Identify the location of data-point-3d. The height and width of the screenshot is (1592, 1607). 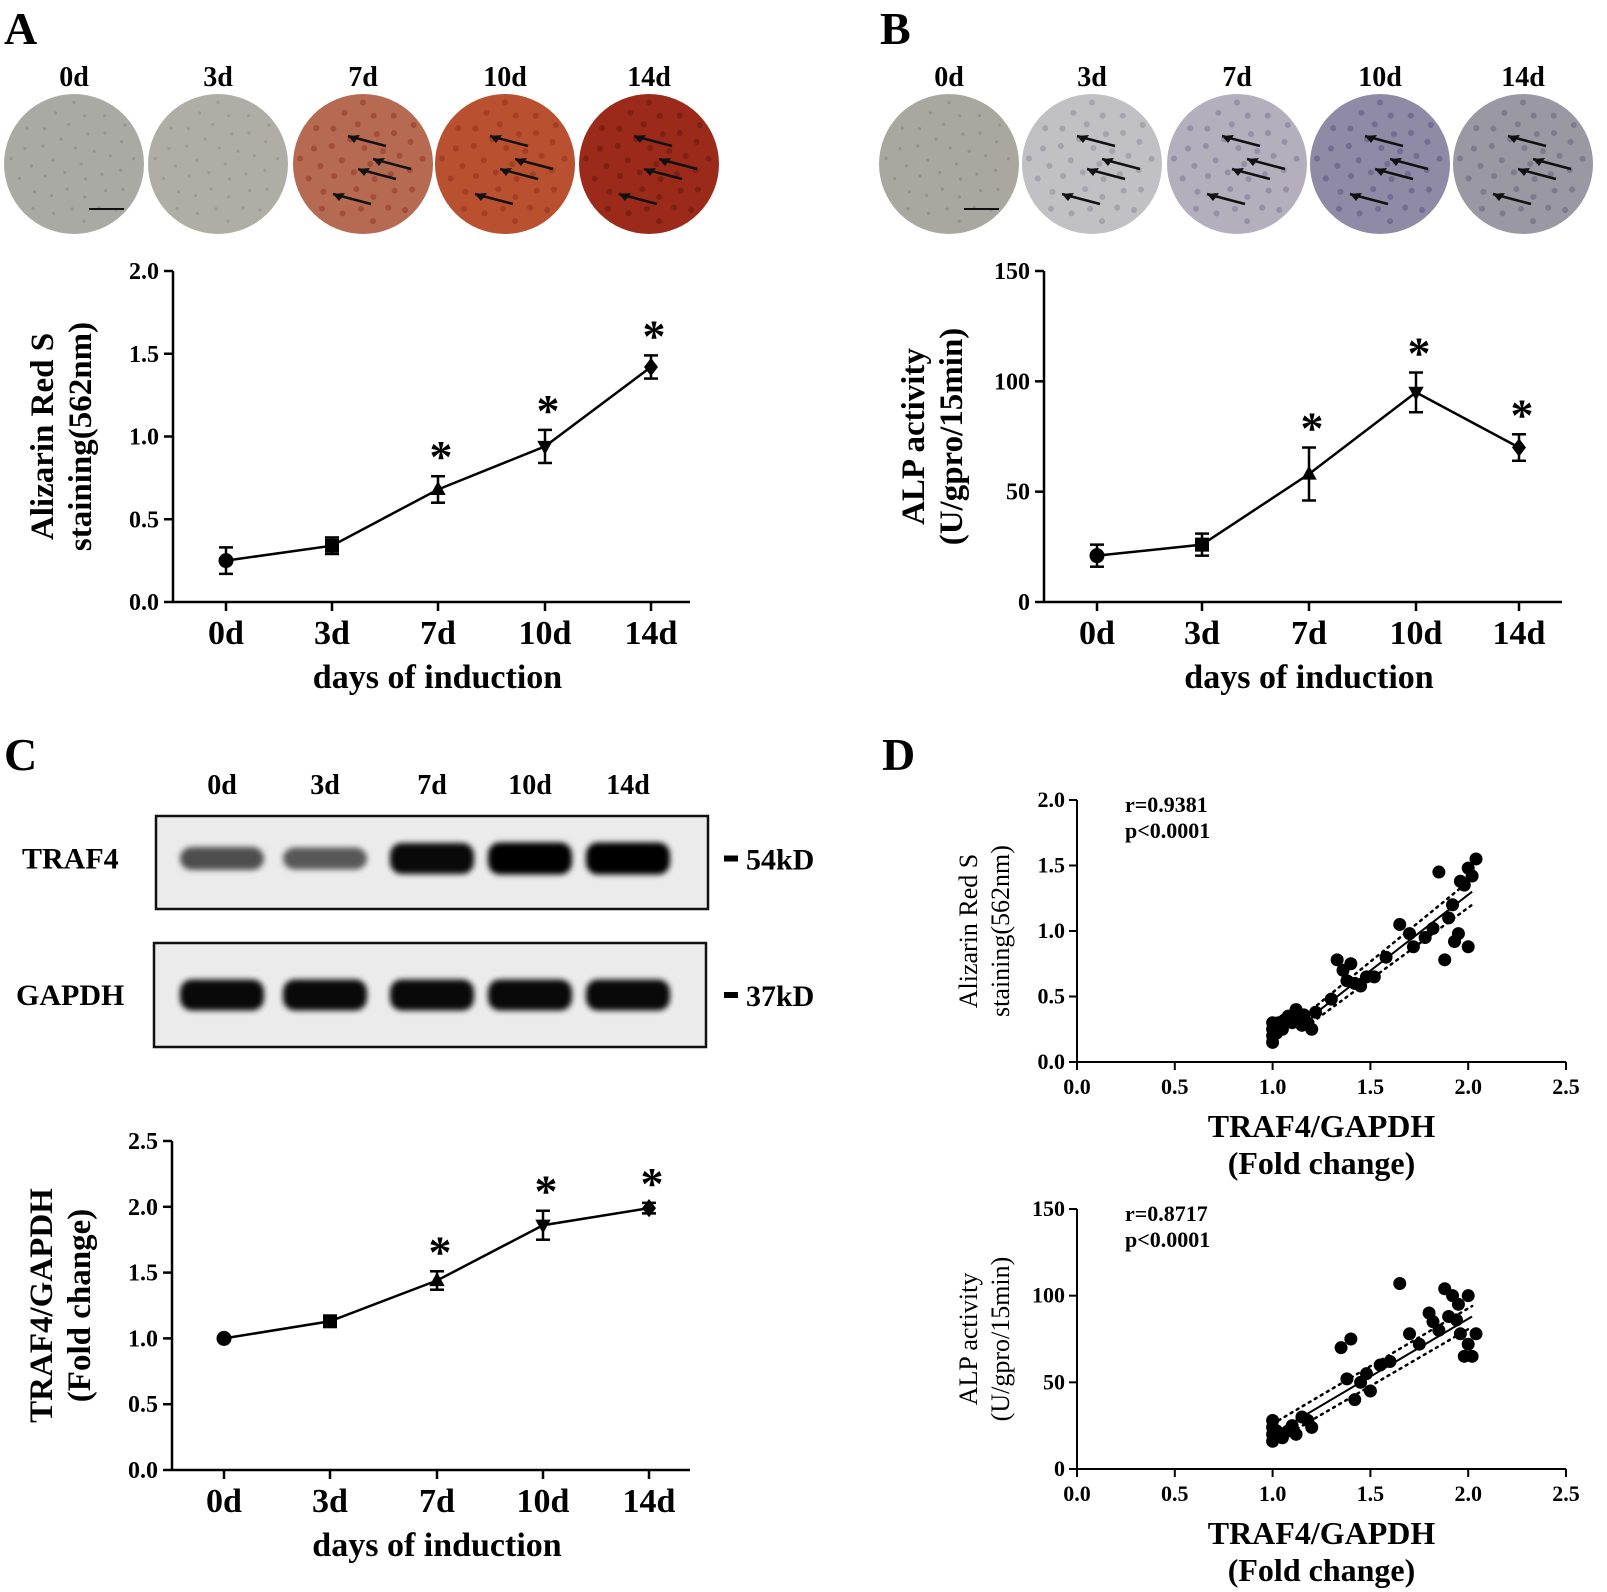
(330, 1321).